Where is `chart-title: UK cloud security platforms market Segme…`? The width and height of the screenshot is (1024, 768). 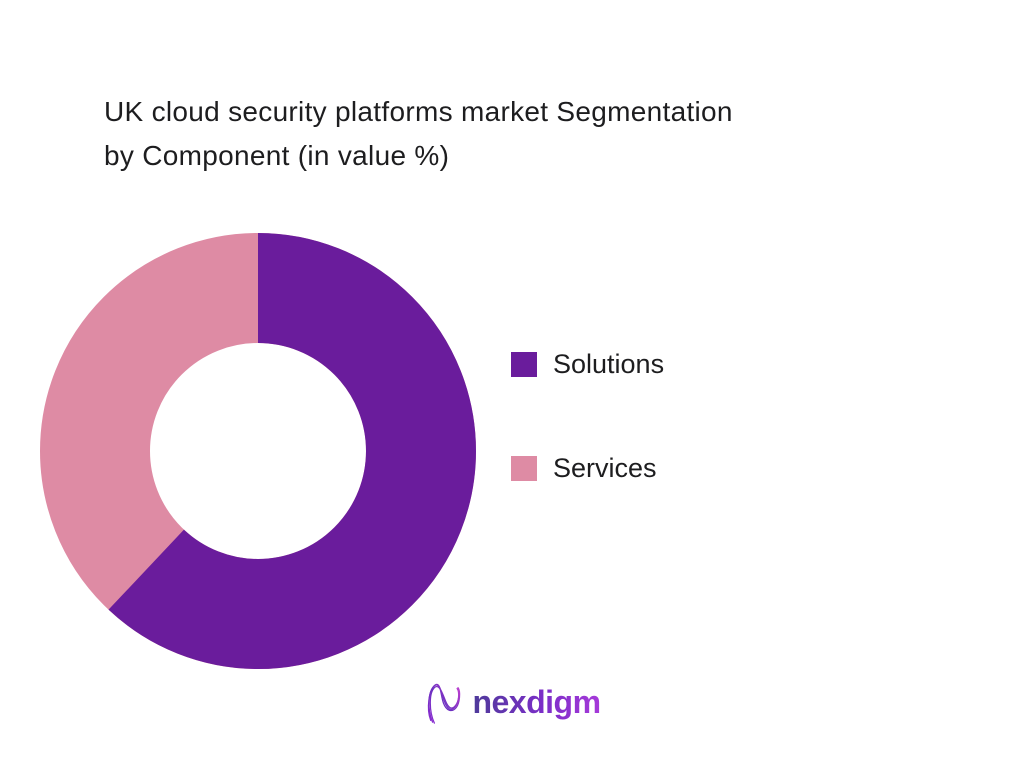 chart-title: UK cloud security platforms market Segme… is located at coordinates (534, 134).